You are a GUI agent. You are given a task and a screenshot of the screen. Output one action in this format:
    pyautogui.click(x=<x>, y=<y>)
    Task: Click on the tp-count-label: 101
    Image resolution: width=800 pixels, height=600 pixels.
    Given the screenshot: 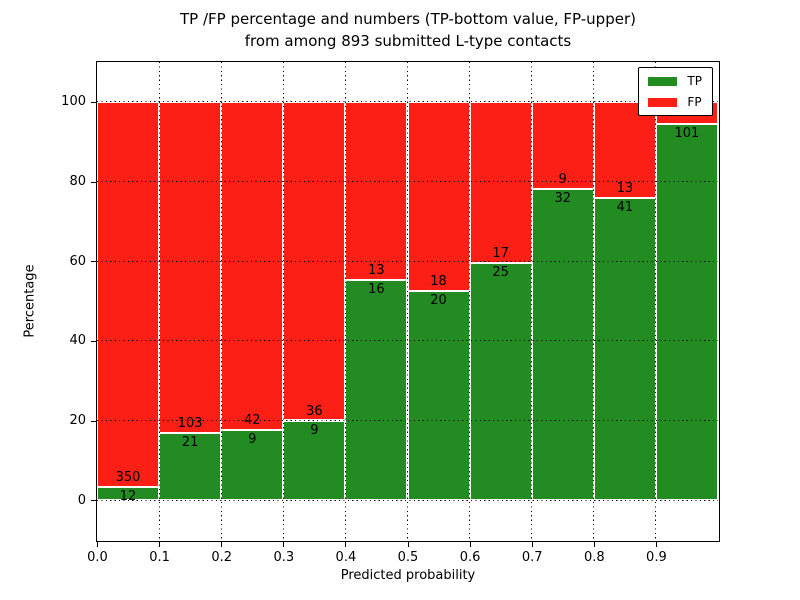 What is the action you would take?
    pyautogui.click(x=687, y=134)
    